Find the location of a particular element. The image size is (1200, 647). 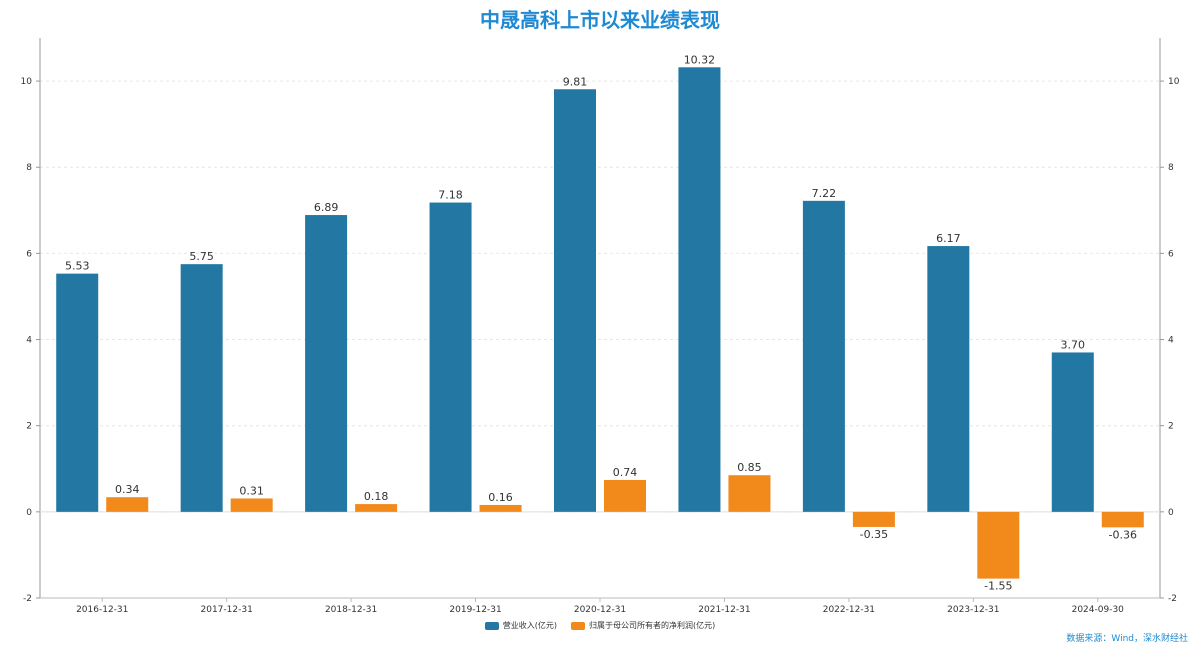

y-tick-label-right: 2 is located at coordinates (1171, 427).